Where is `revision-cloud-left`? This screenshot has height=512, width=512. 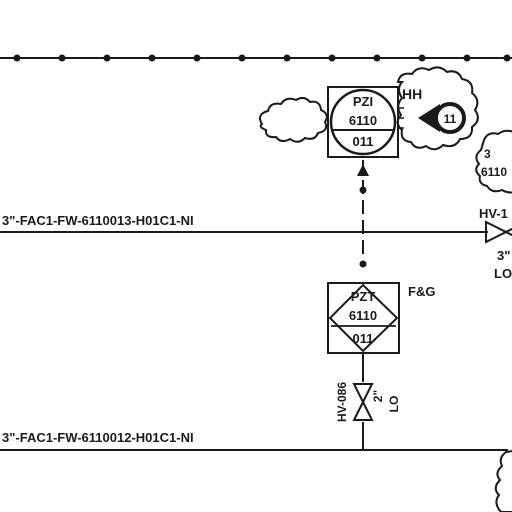 revision-cloud-left is located at coordinates (293, 119).